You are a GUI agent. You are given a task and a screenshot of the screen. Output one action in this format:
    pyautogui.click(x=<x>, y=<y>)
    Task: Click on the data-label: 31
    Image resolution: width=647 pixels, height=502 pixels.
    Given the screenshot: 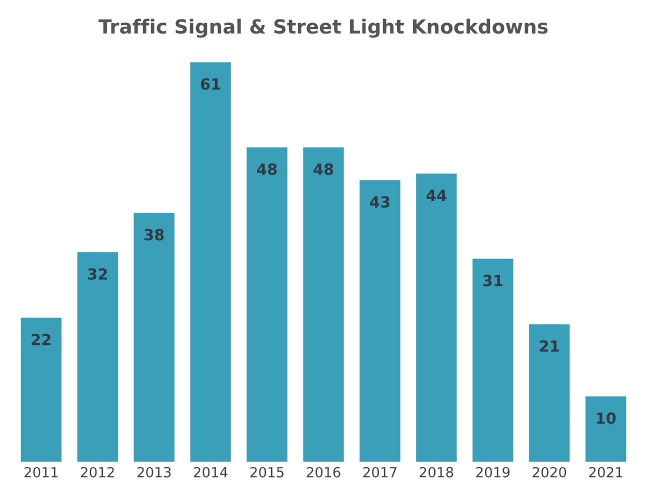 What is the action you would take?
    pyautogui.click(x=492, y=280)
    